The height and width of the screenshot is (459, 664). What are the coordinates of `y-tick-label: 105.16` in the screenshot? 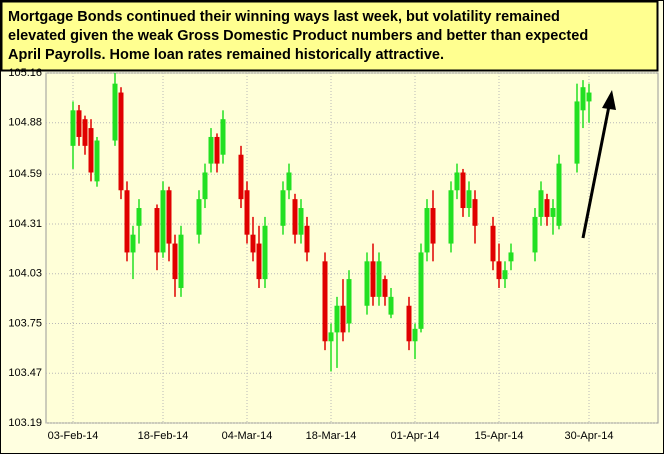 It's located at (25, 73).